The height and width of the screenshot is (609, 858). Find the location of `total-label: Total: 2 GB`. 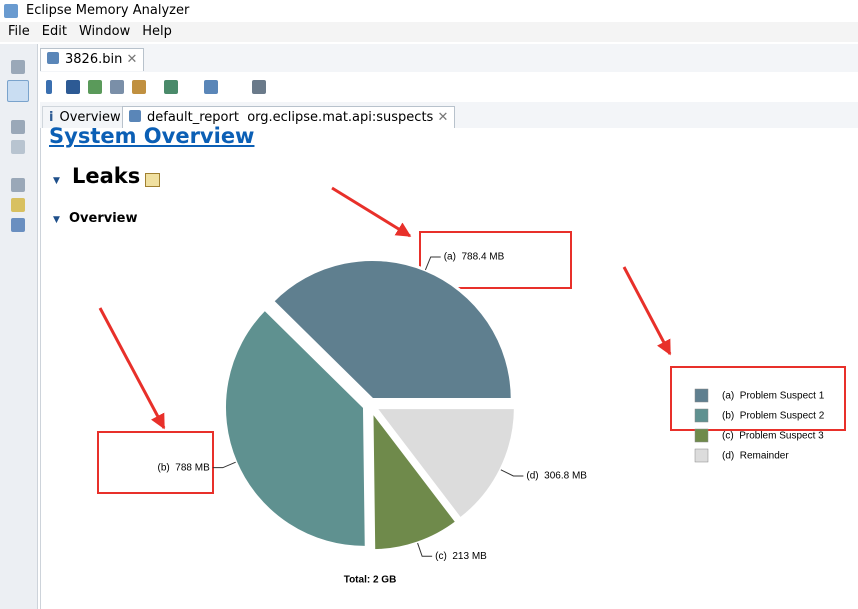

total-label: Total: 2 GB is located at coordinates (370, 580).